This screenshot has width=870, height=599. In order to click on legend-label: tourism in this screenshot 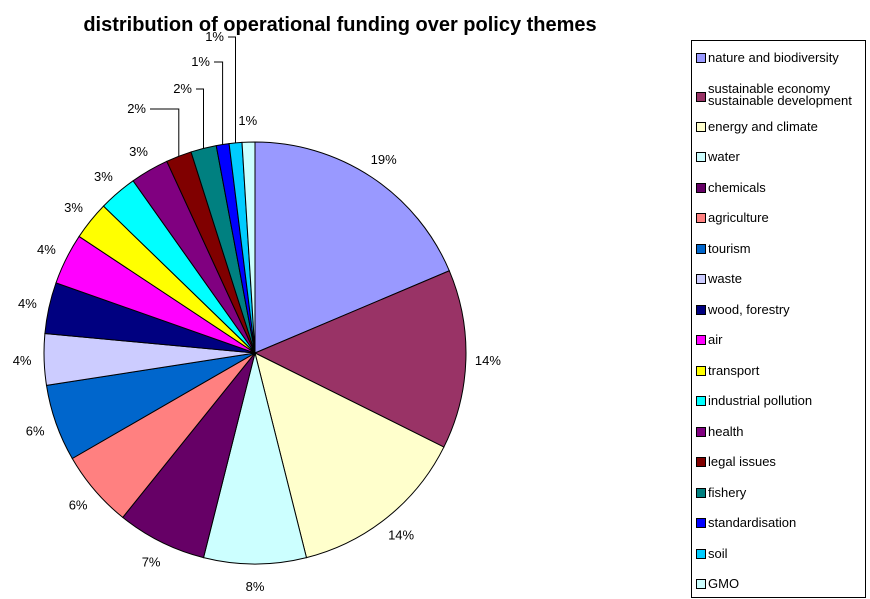, I will do `click(729, 248)`.